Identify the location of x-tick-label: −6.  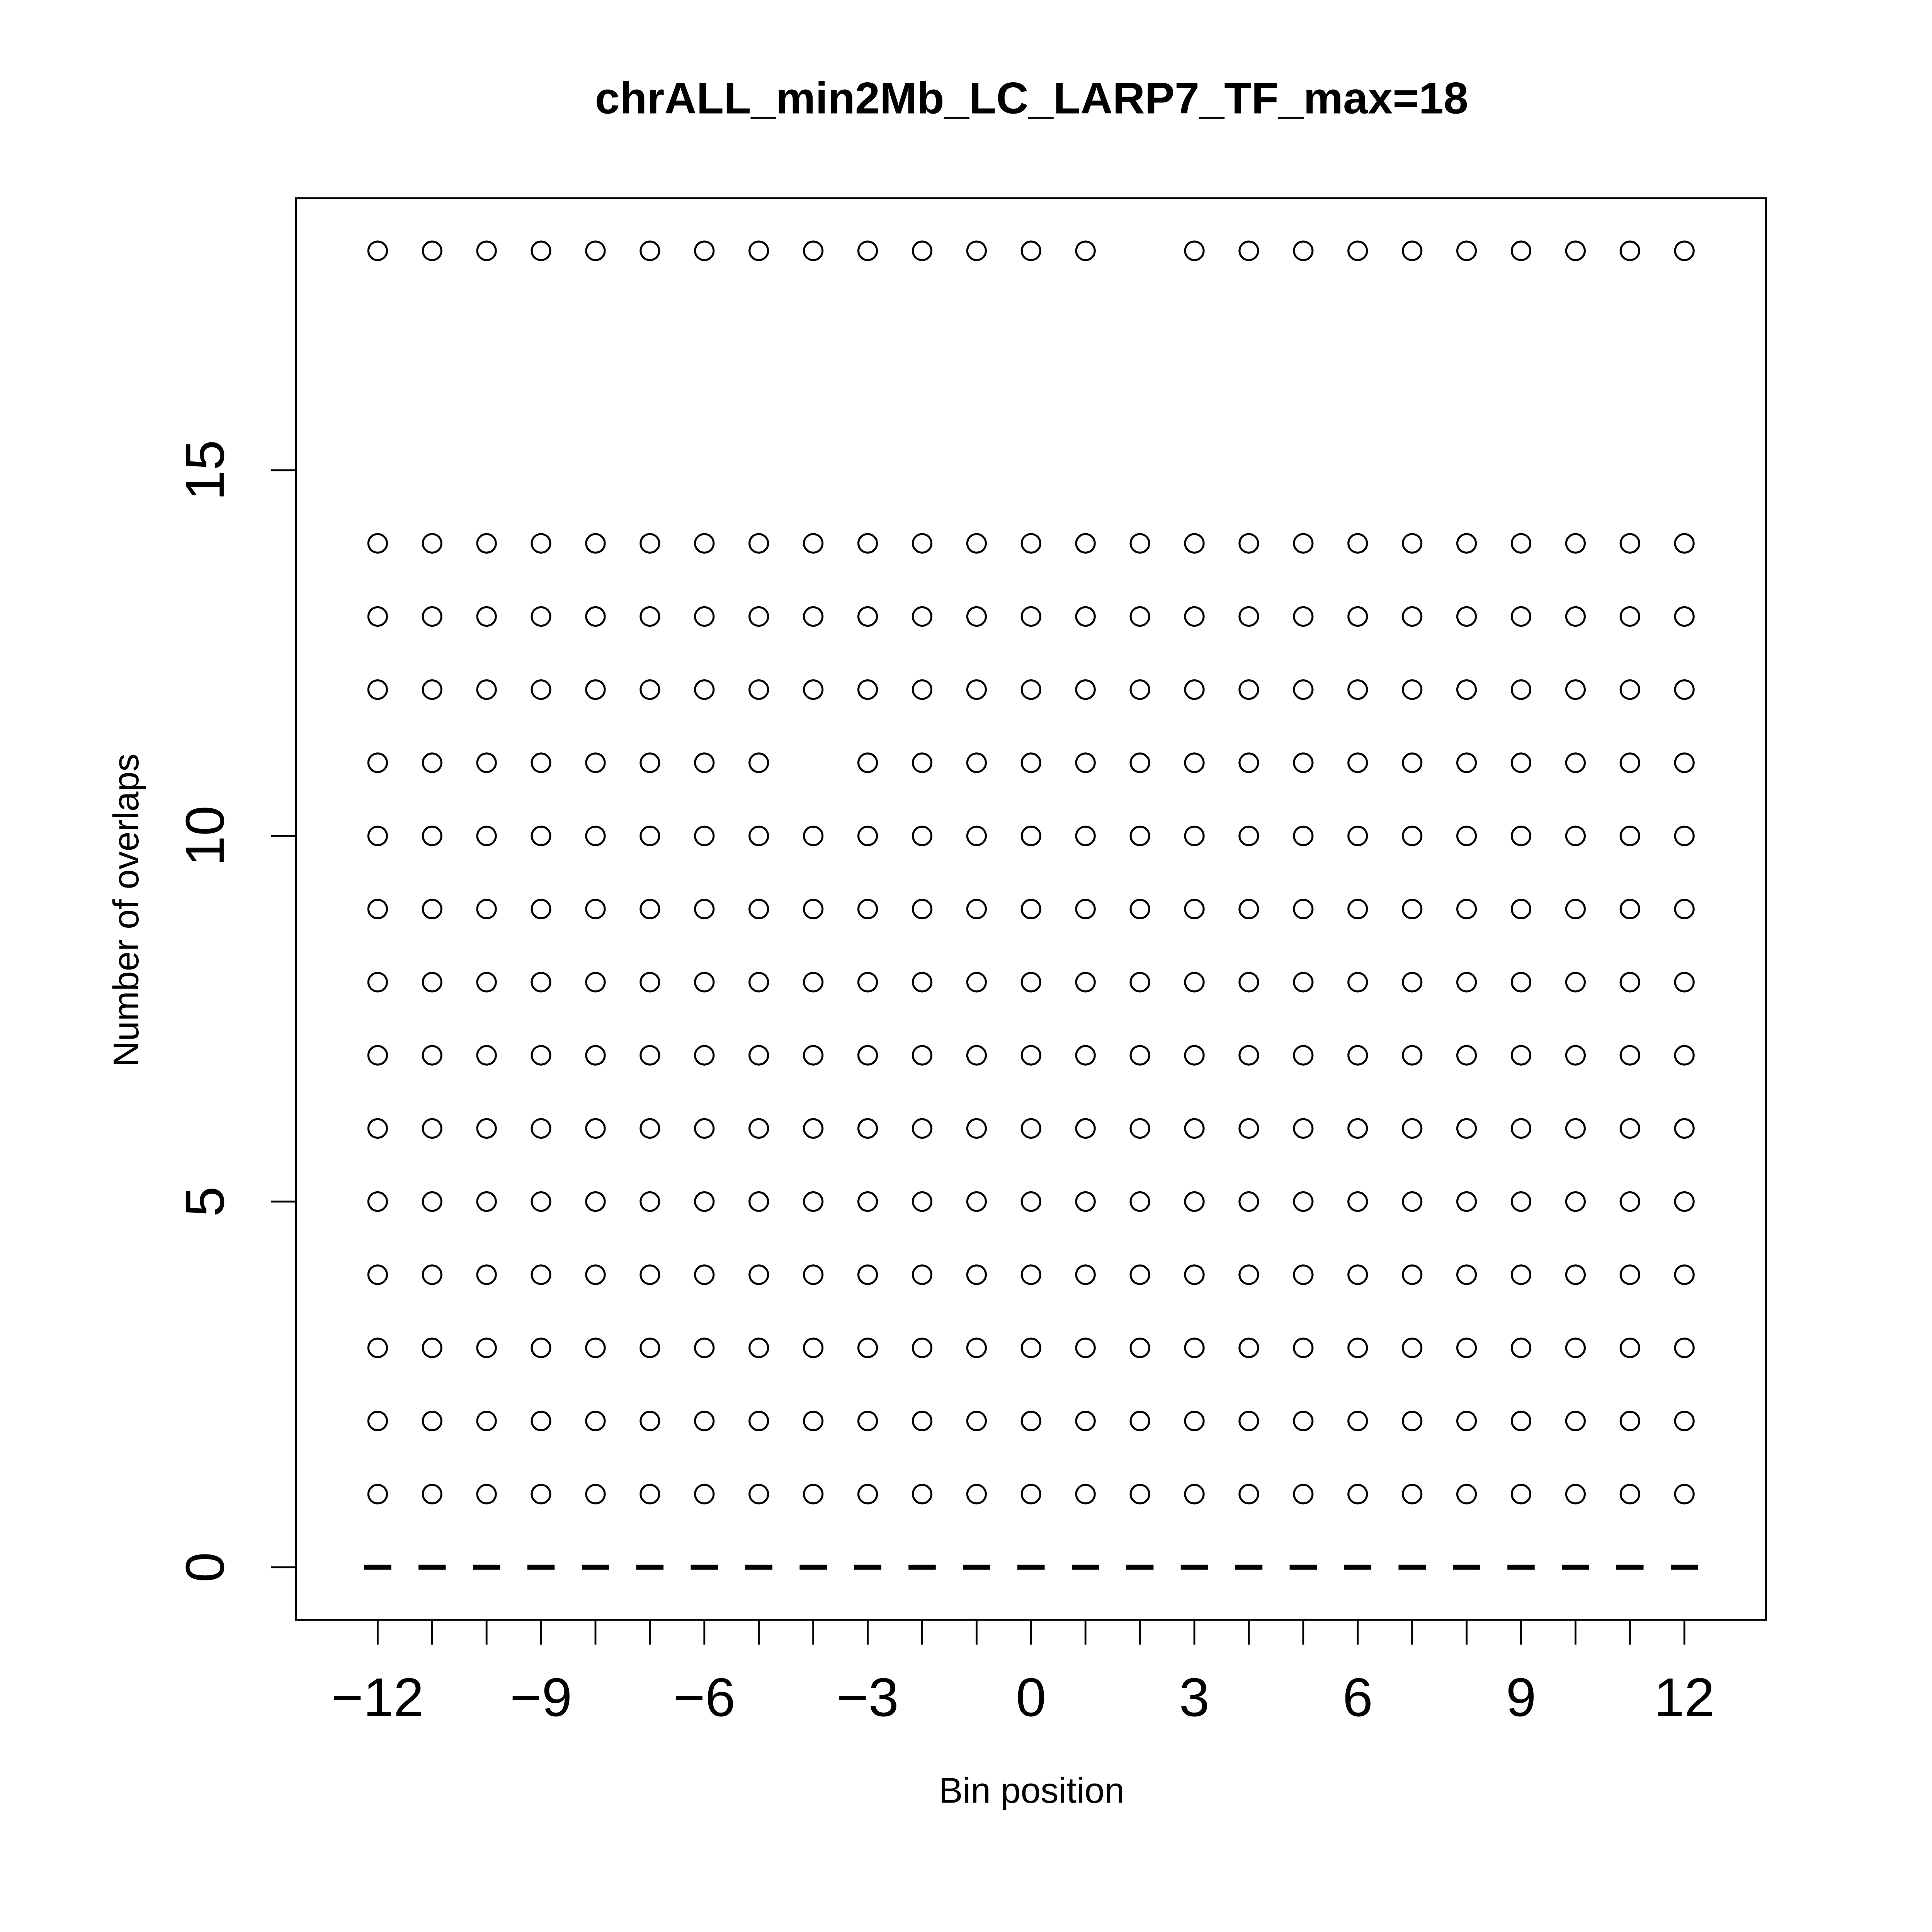
(704, 1698).